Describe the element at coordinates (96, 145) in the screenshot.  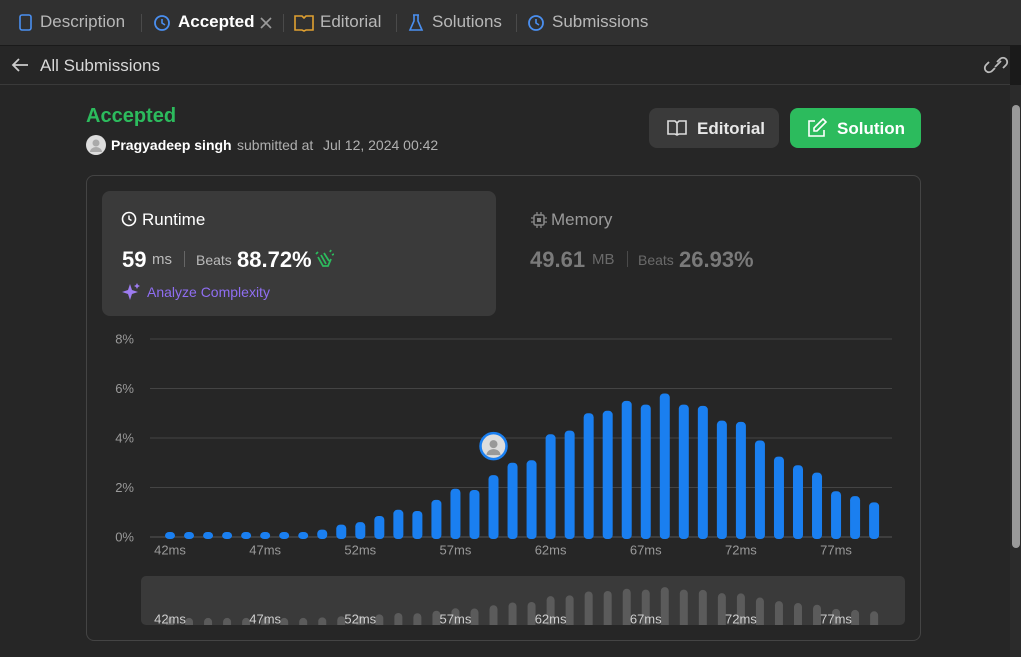
I see `avatar` at that location.